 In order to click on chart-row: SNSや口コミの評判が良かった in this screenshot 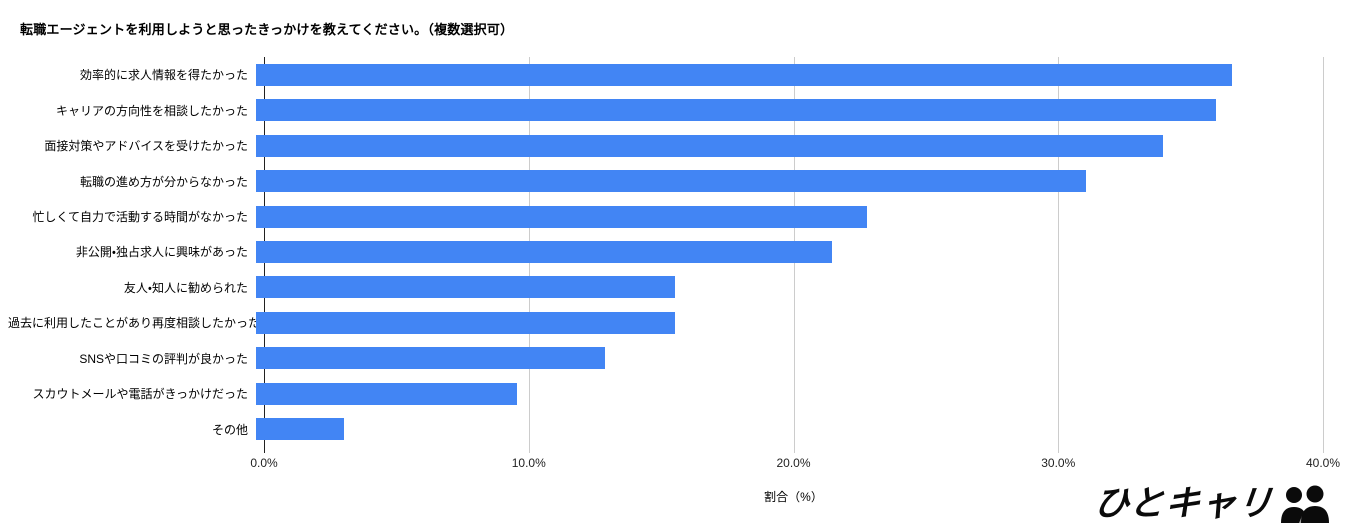, I will do `click(665, 358)`.